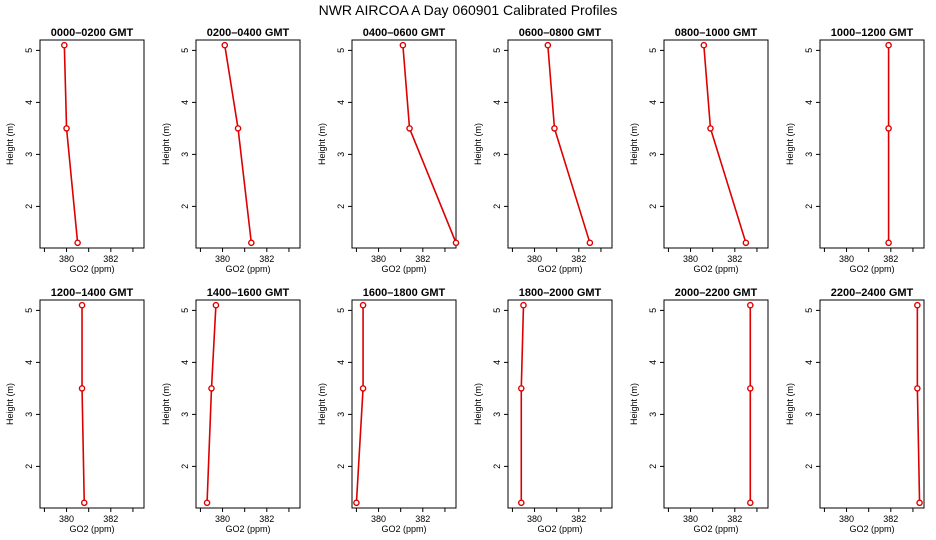 This screenshot has width=936, height=540. Describe the element at coordinates (560, 293) in the screenshot. I see `panel-title: 1800–2000 GMT` at that location.